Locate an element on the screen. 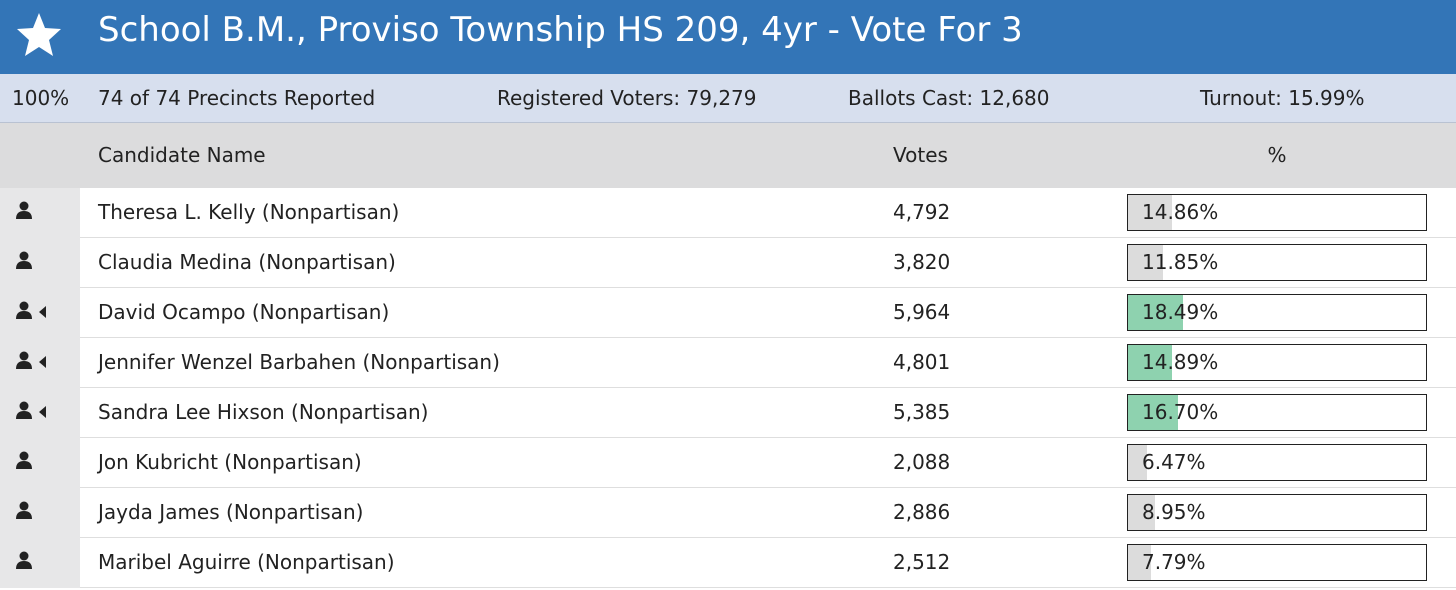 Image resolution: width=1456 pixels, height=590 pixels. precincts: 74 of 74 Precincts Reported is located at coordinates (237, 98).